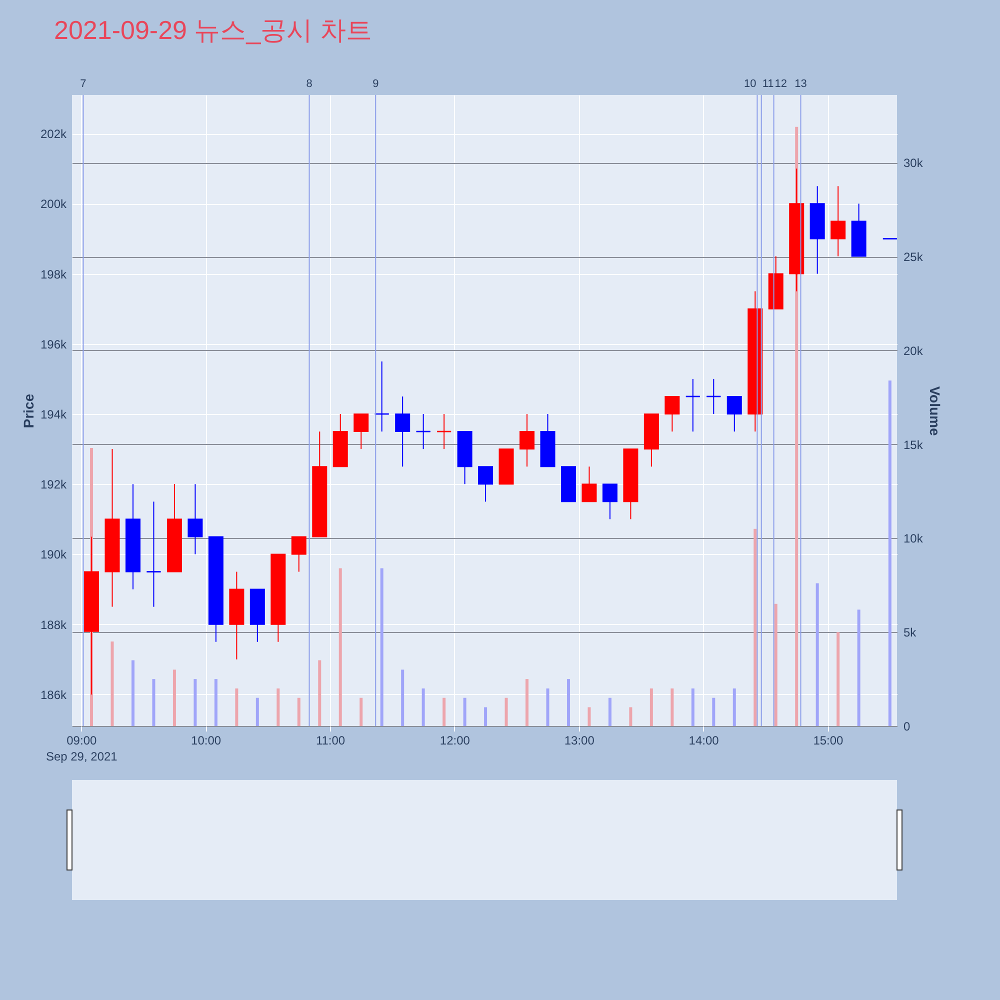 The width and height of the screenshot is (1000, 1000). What do you see at coordinates (54, 555) in the screenshot?
I see `y-tick-label: 190k` at bounding box center [54, 555].